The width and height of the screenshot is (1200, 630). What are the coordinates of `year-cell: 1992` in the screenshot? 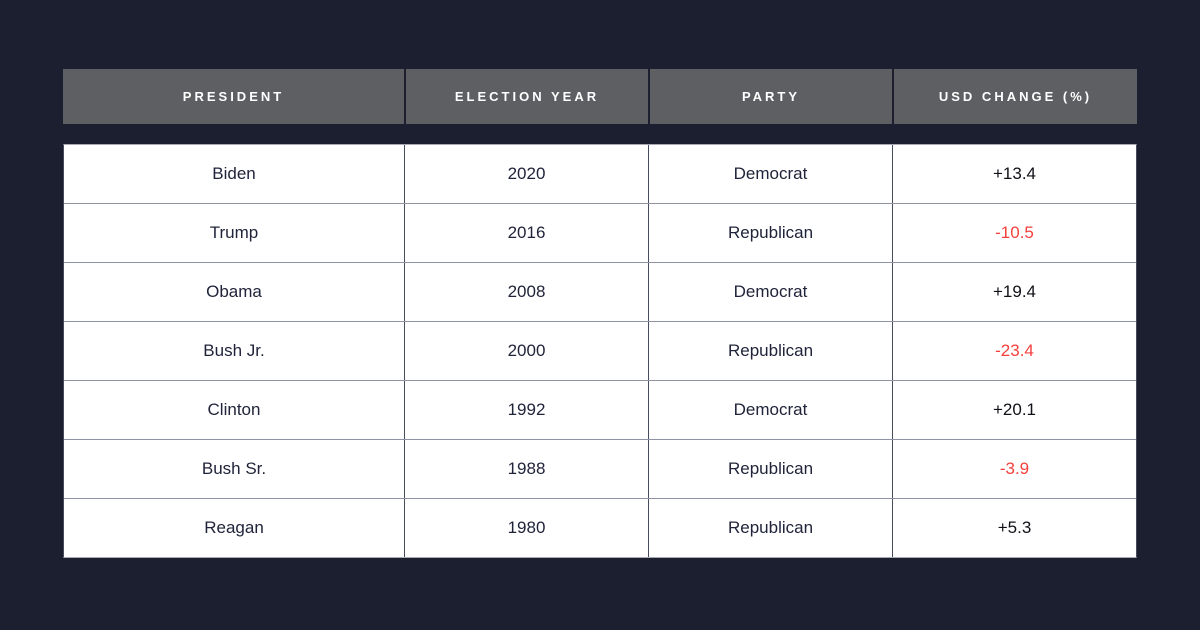 It's located at (526, 410).